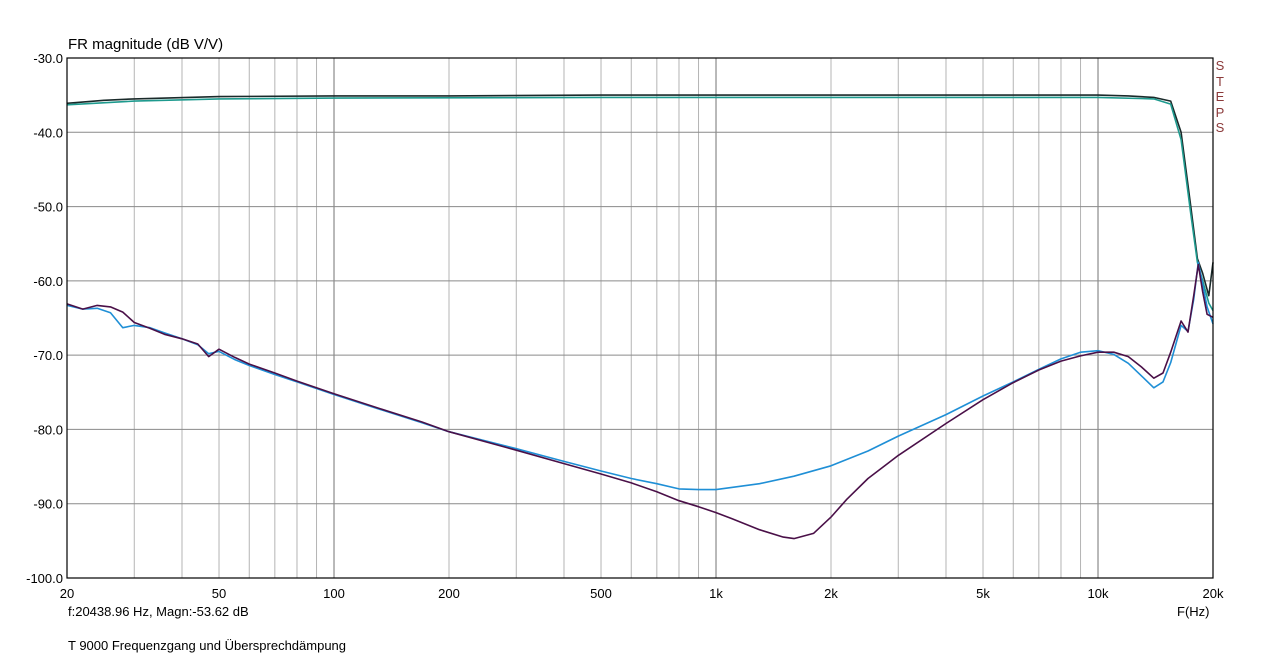 The width and height of the screenshot is (1280, 656). What do you see at coordinates (983, 593) in the screenshot?
I see `x-tick-label: 5k` at bounding box center [983, 593].